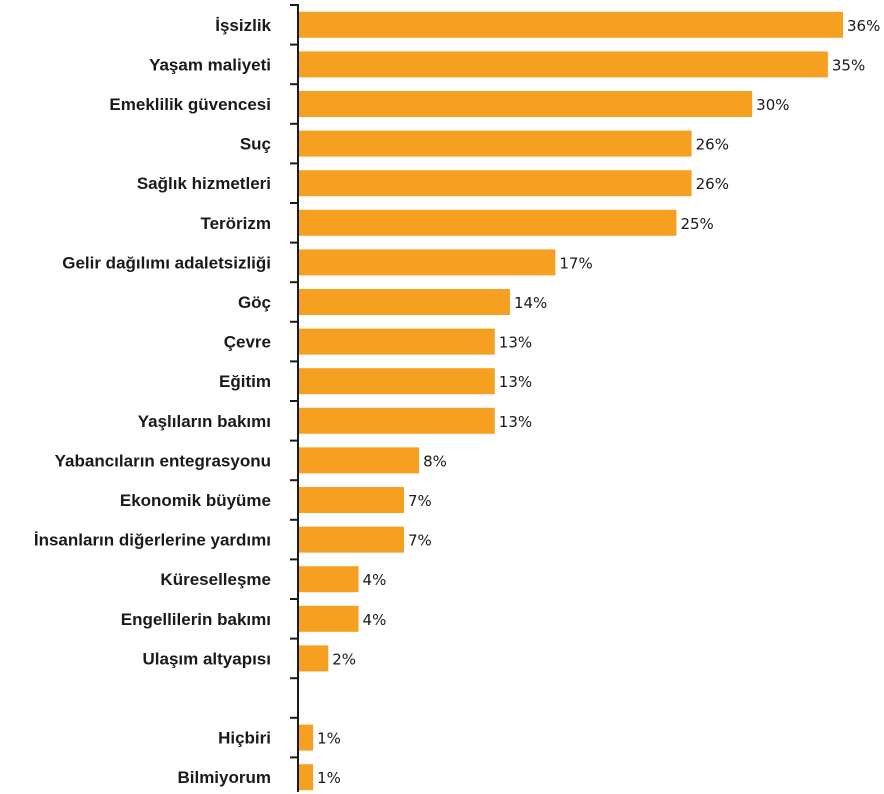  I want to click on category-label: Yabancıların entegrasyonu, so click(163, 460).